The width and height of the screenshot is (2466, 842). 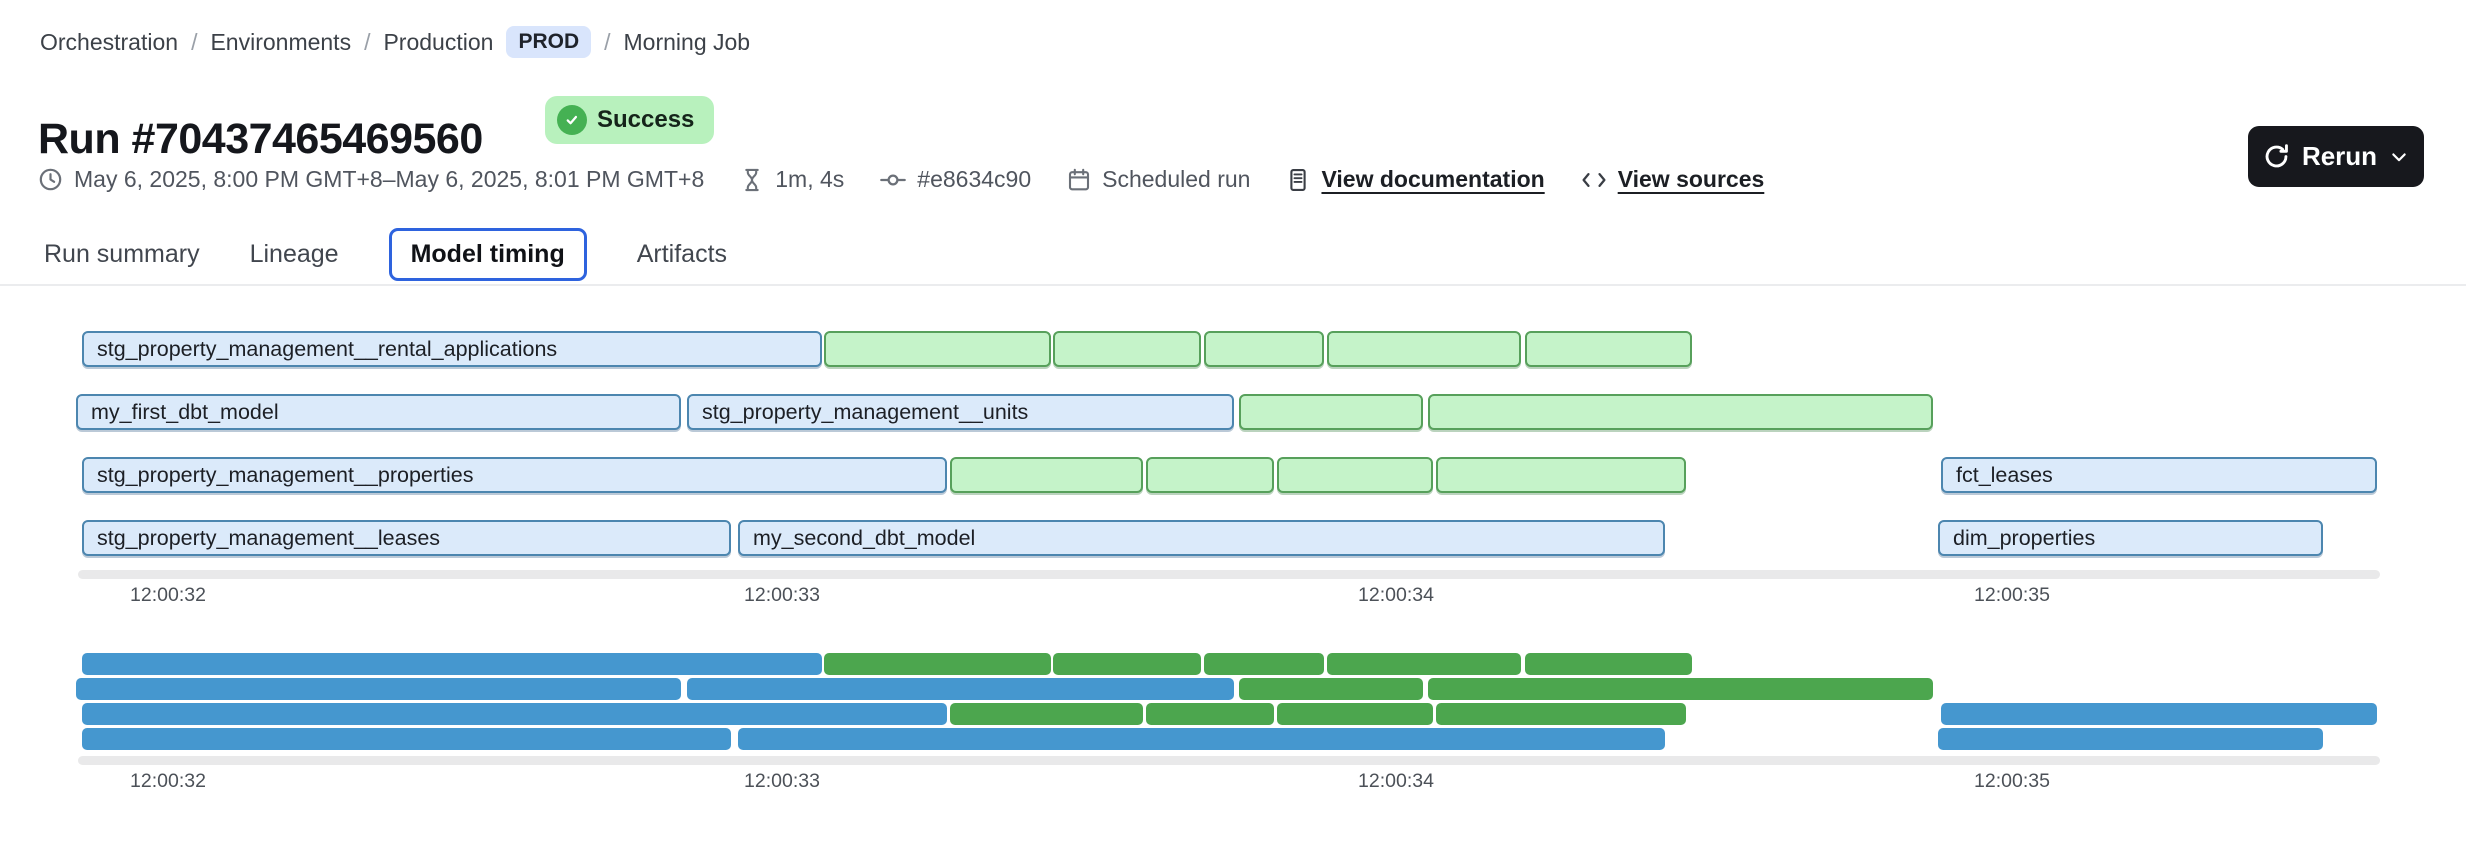 What do you see at coordinates (682, 253) in the screenshot?
I see `tab-artifacts: Artifacts` at bounding box center [682, 253].